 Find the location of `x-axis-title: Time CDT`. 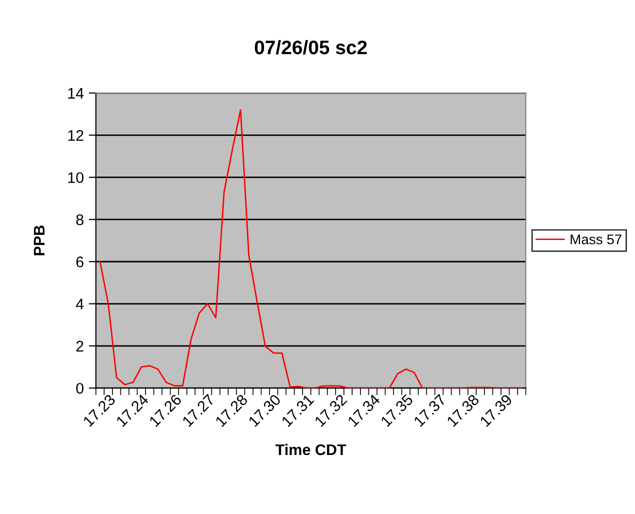

x-axis-title: Time CDT is located at coordinates (310, 450).